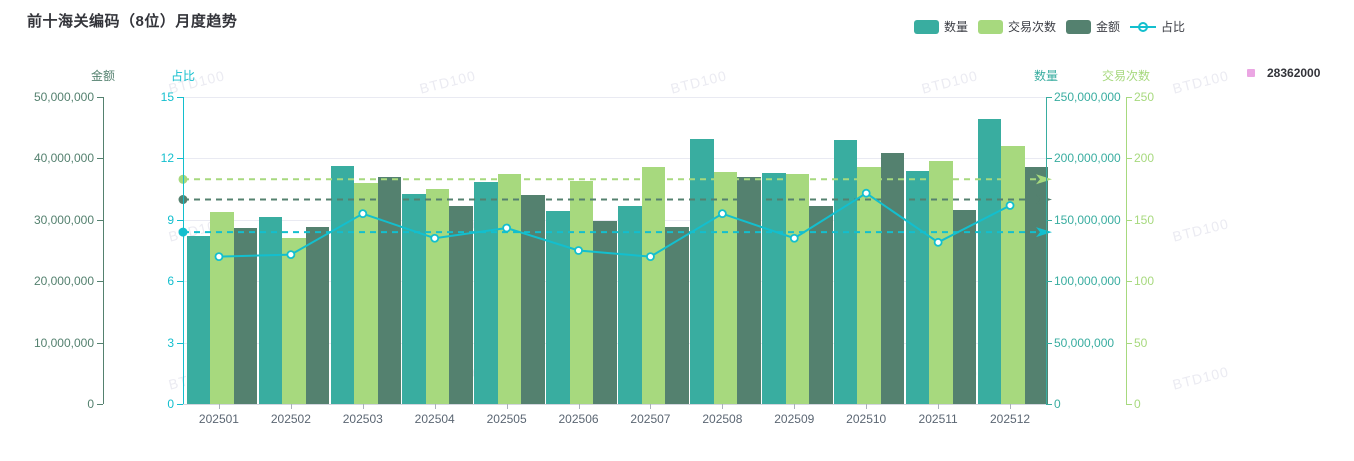 The height and width of the screenshot is (461, 1354). Describe the element at coordinates (294, 321) in the screenshot. I see `bar-交易次数-202502` at that location.